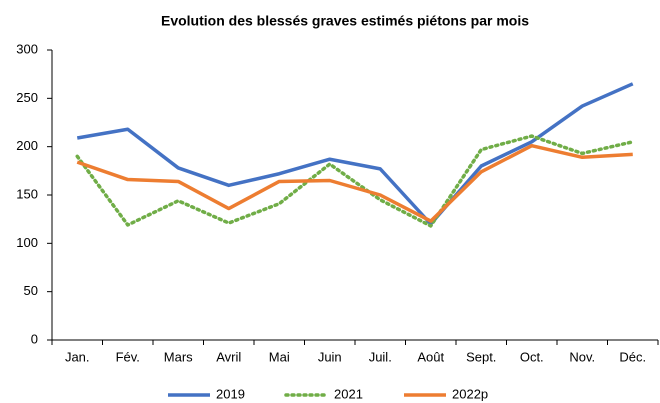 This screenshot has height=403, width=660. Describe the element at coordinates (632, 356) in the screenshot. I see `x-tick-label: Déc.` at that location.